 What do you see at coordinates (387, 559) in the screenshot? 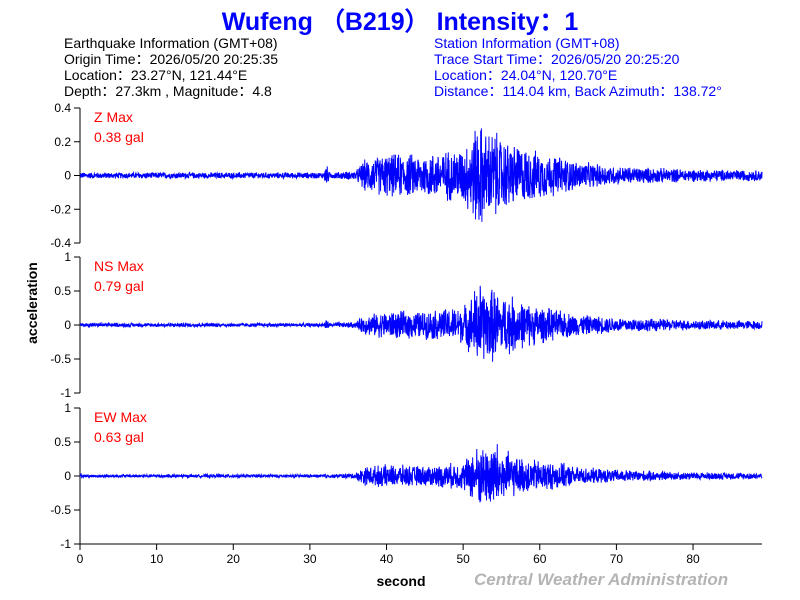
I see `x-tick-label: 40` at bounding box center [387, 559].